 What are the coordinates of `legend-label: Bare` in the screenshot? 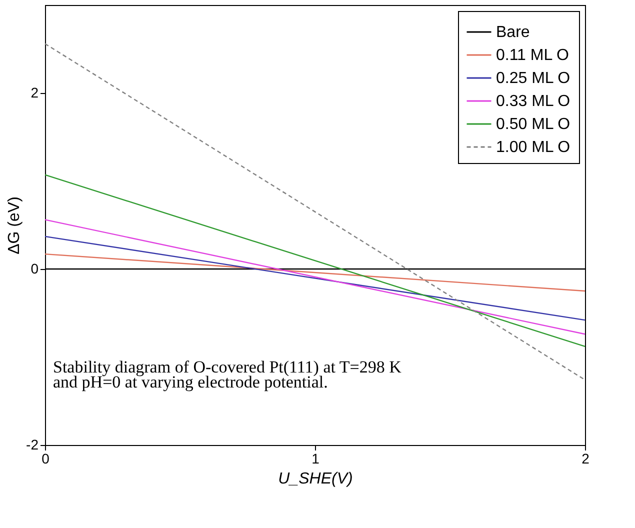 It's located at (513, 32).